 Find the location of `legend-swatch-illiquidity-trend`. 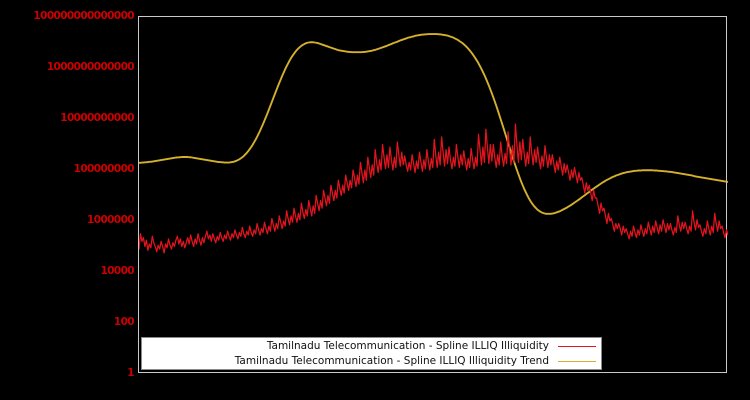

legend-swatch-illiquidity-trend is located at coordinates (577, 361).